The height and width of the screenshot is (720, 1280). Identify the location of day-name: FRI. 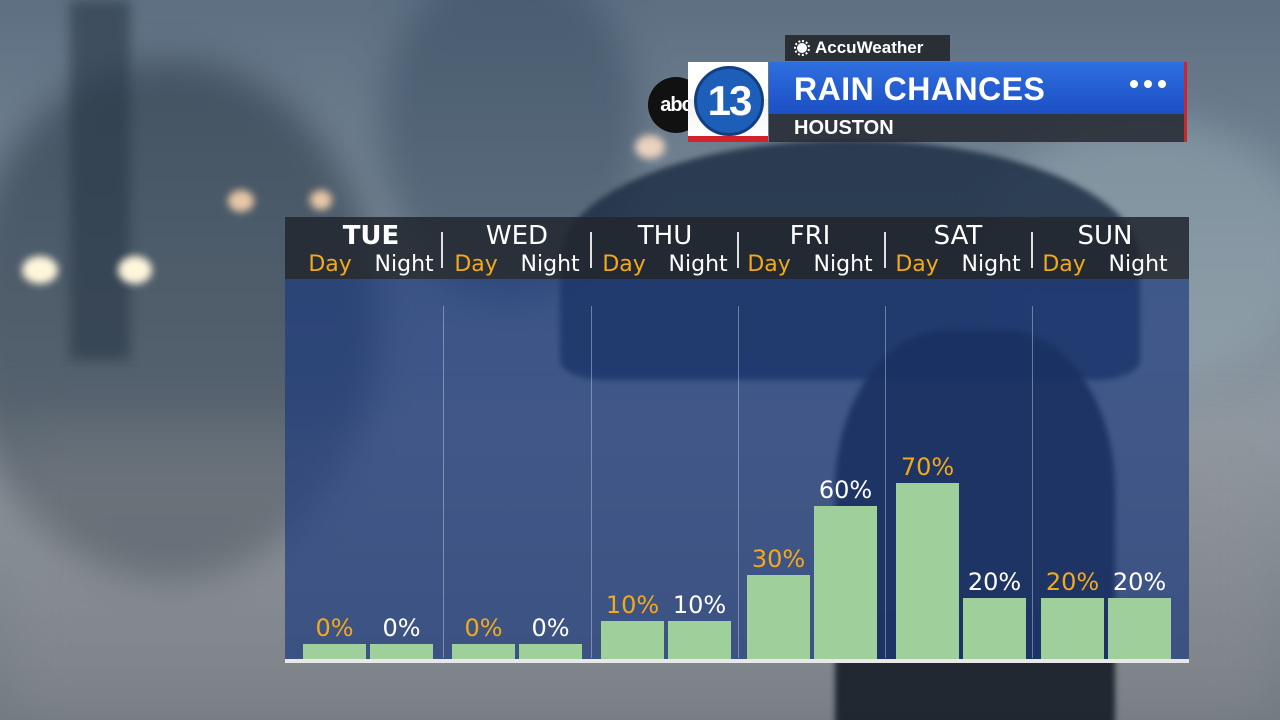
(810, 236).